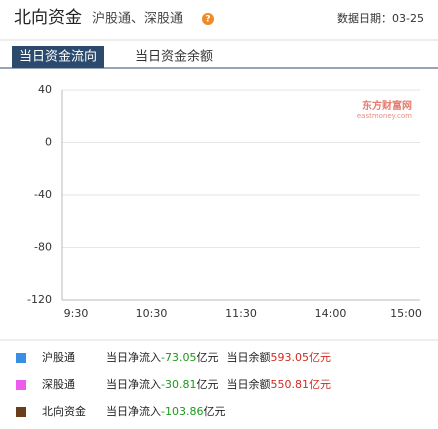  I want to click on title: 北向资金, so click(48, 18).